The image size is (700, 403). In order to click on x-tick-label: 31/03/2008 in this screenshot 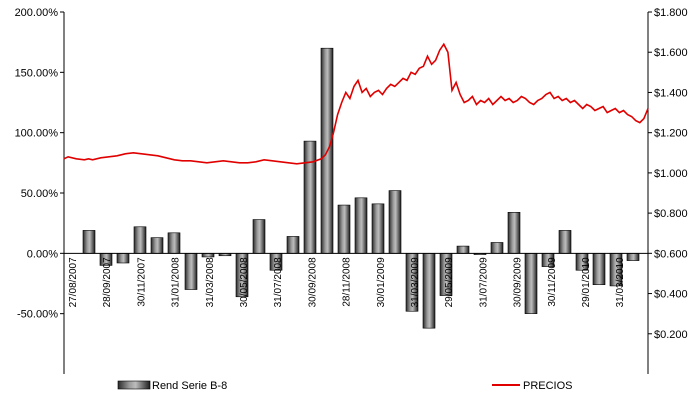, I will do `click(210, 282)`.